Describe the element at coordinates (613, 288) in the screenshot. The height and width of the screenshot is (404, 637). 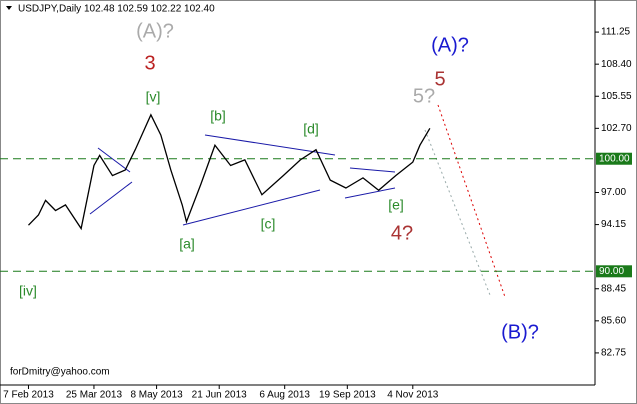
I see `y-tick-label: 88.45` at that location.